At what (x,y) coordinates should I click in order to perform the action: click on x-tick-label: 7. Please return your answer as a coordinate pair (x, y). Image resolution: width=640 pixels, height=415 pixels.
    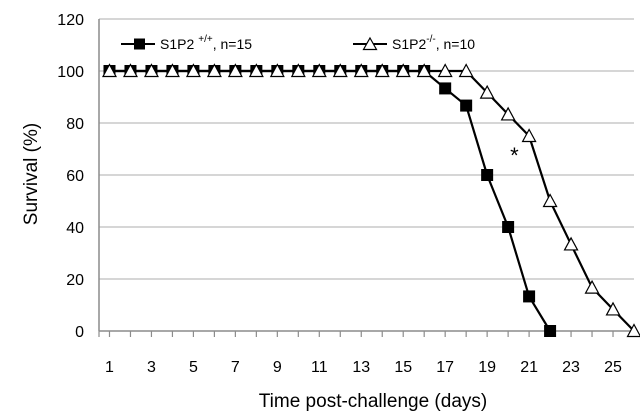
    Looking at the image, I should click on (235, 367).